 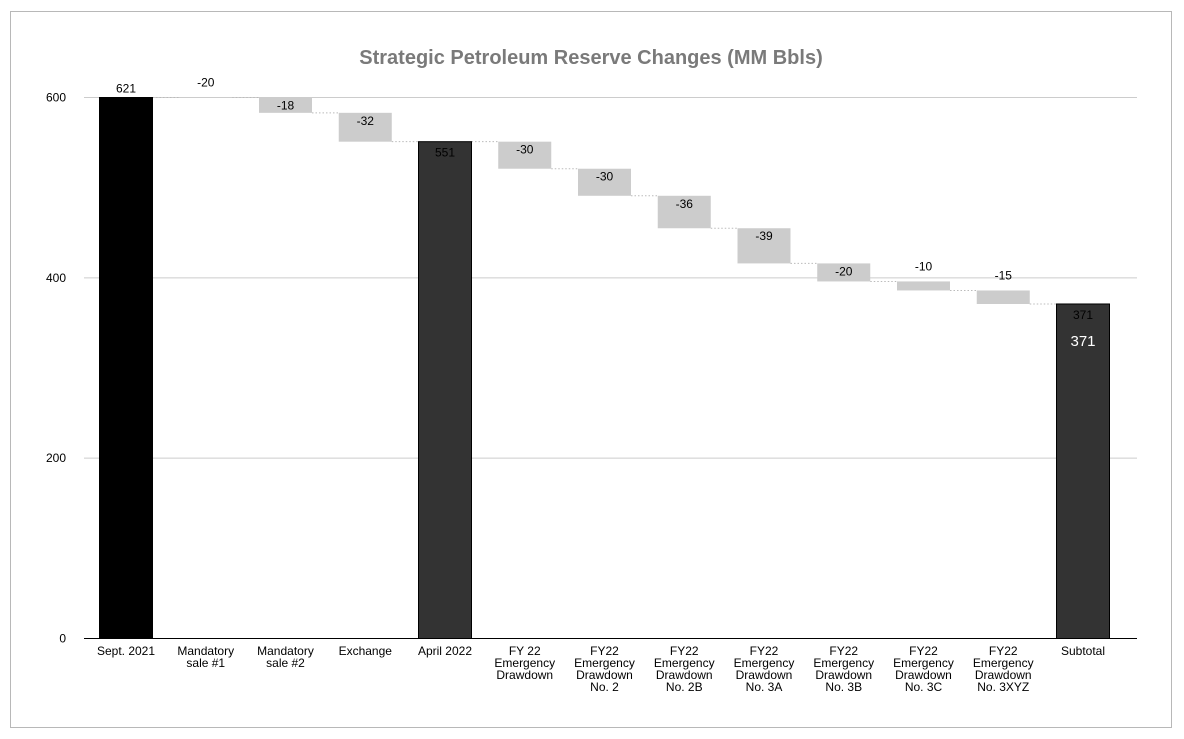 What do you see at coordinates (285, 657) in the screenshot?
I see `x-category-label: Mandatory sale #2` at bounding box center [285, 657].